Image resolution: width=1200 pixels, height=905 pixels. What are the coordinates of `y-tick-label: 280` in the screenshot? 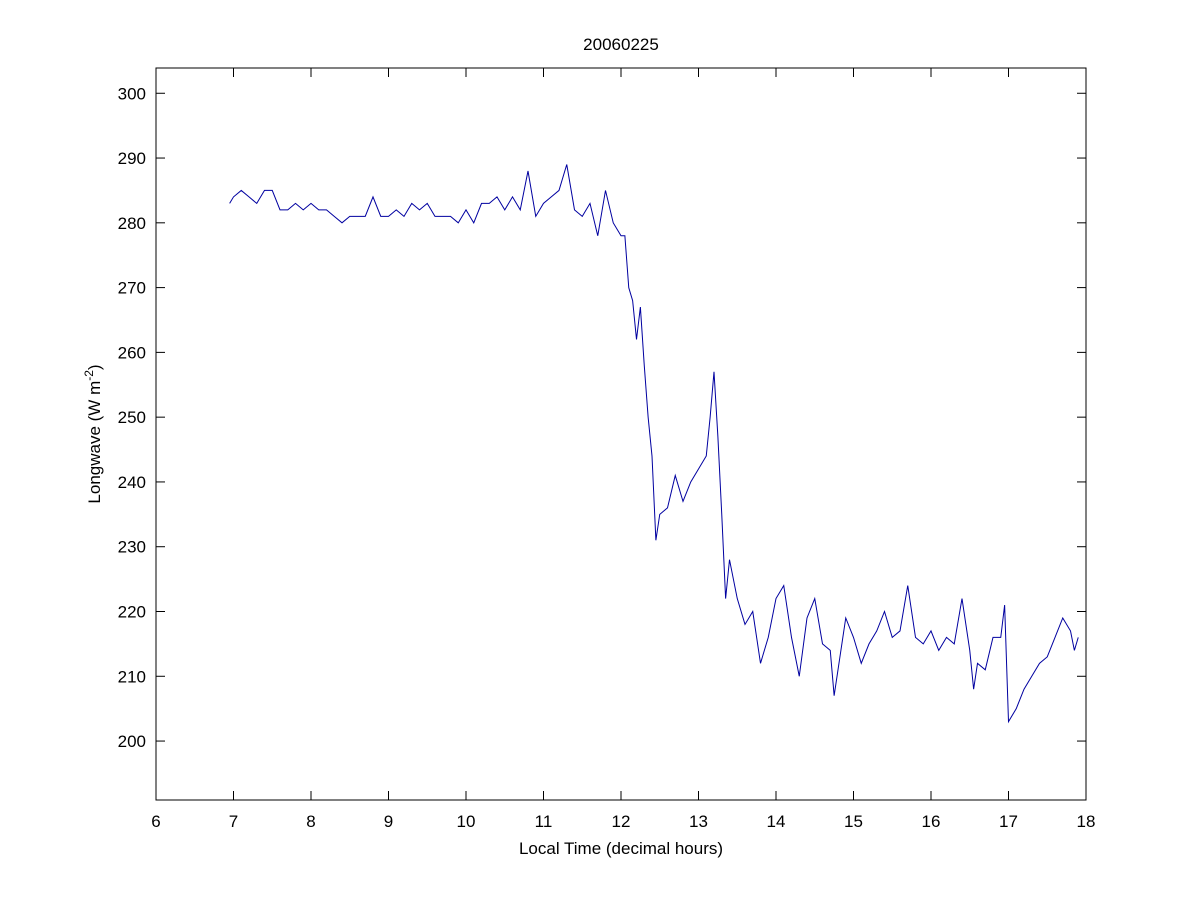 It's located at (132, 223).